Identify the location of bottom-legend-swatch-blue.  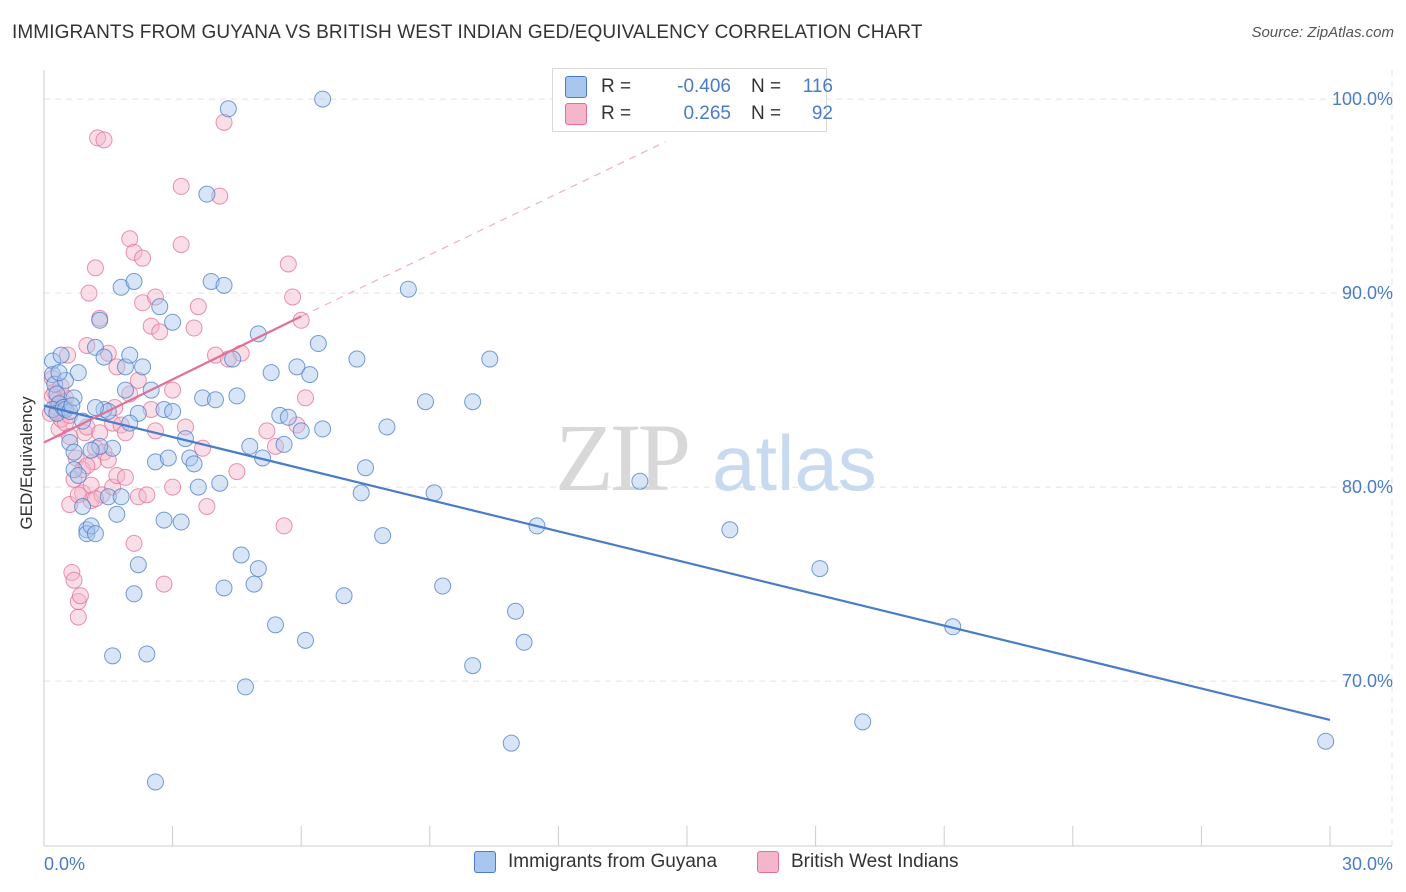
(485, 862).